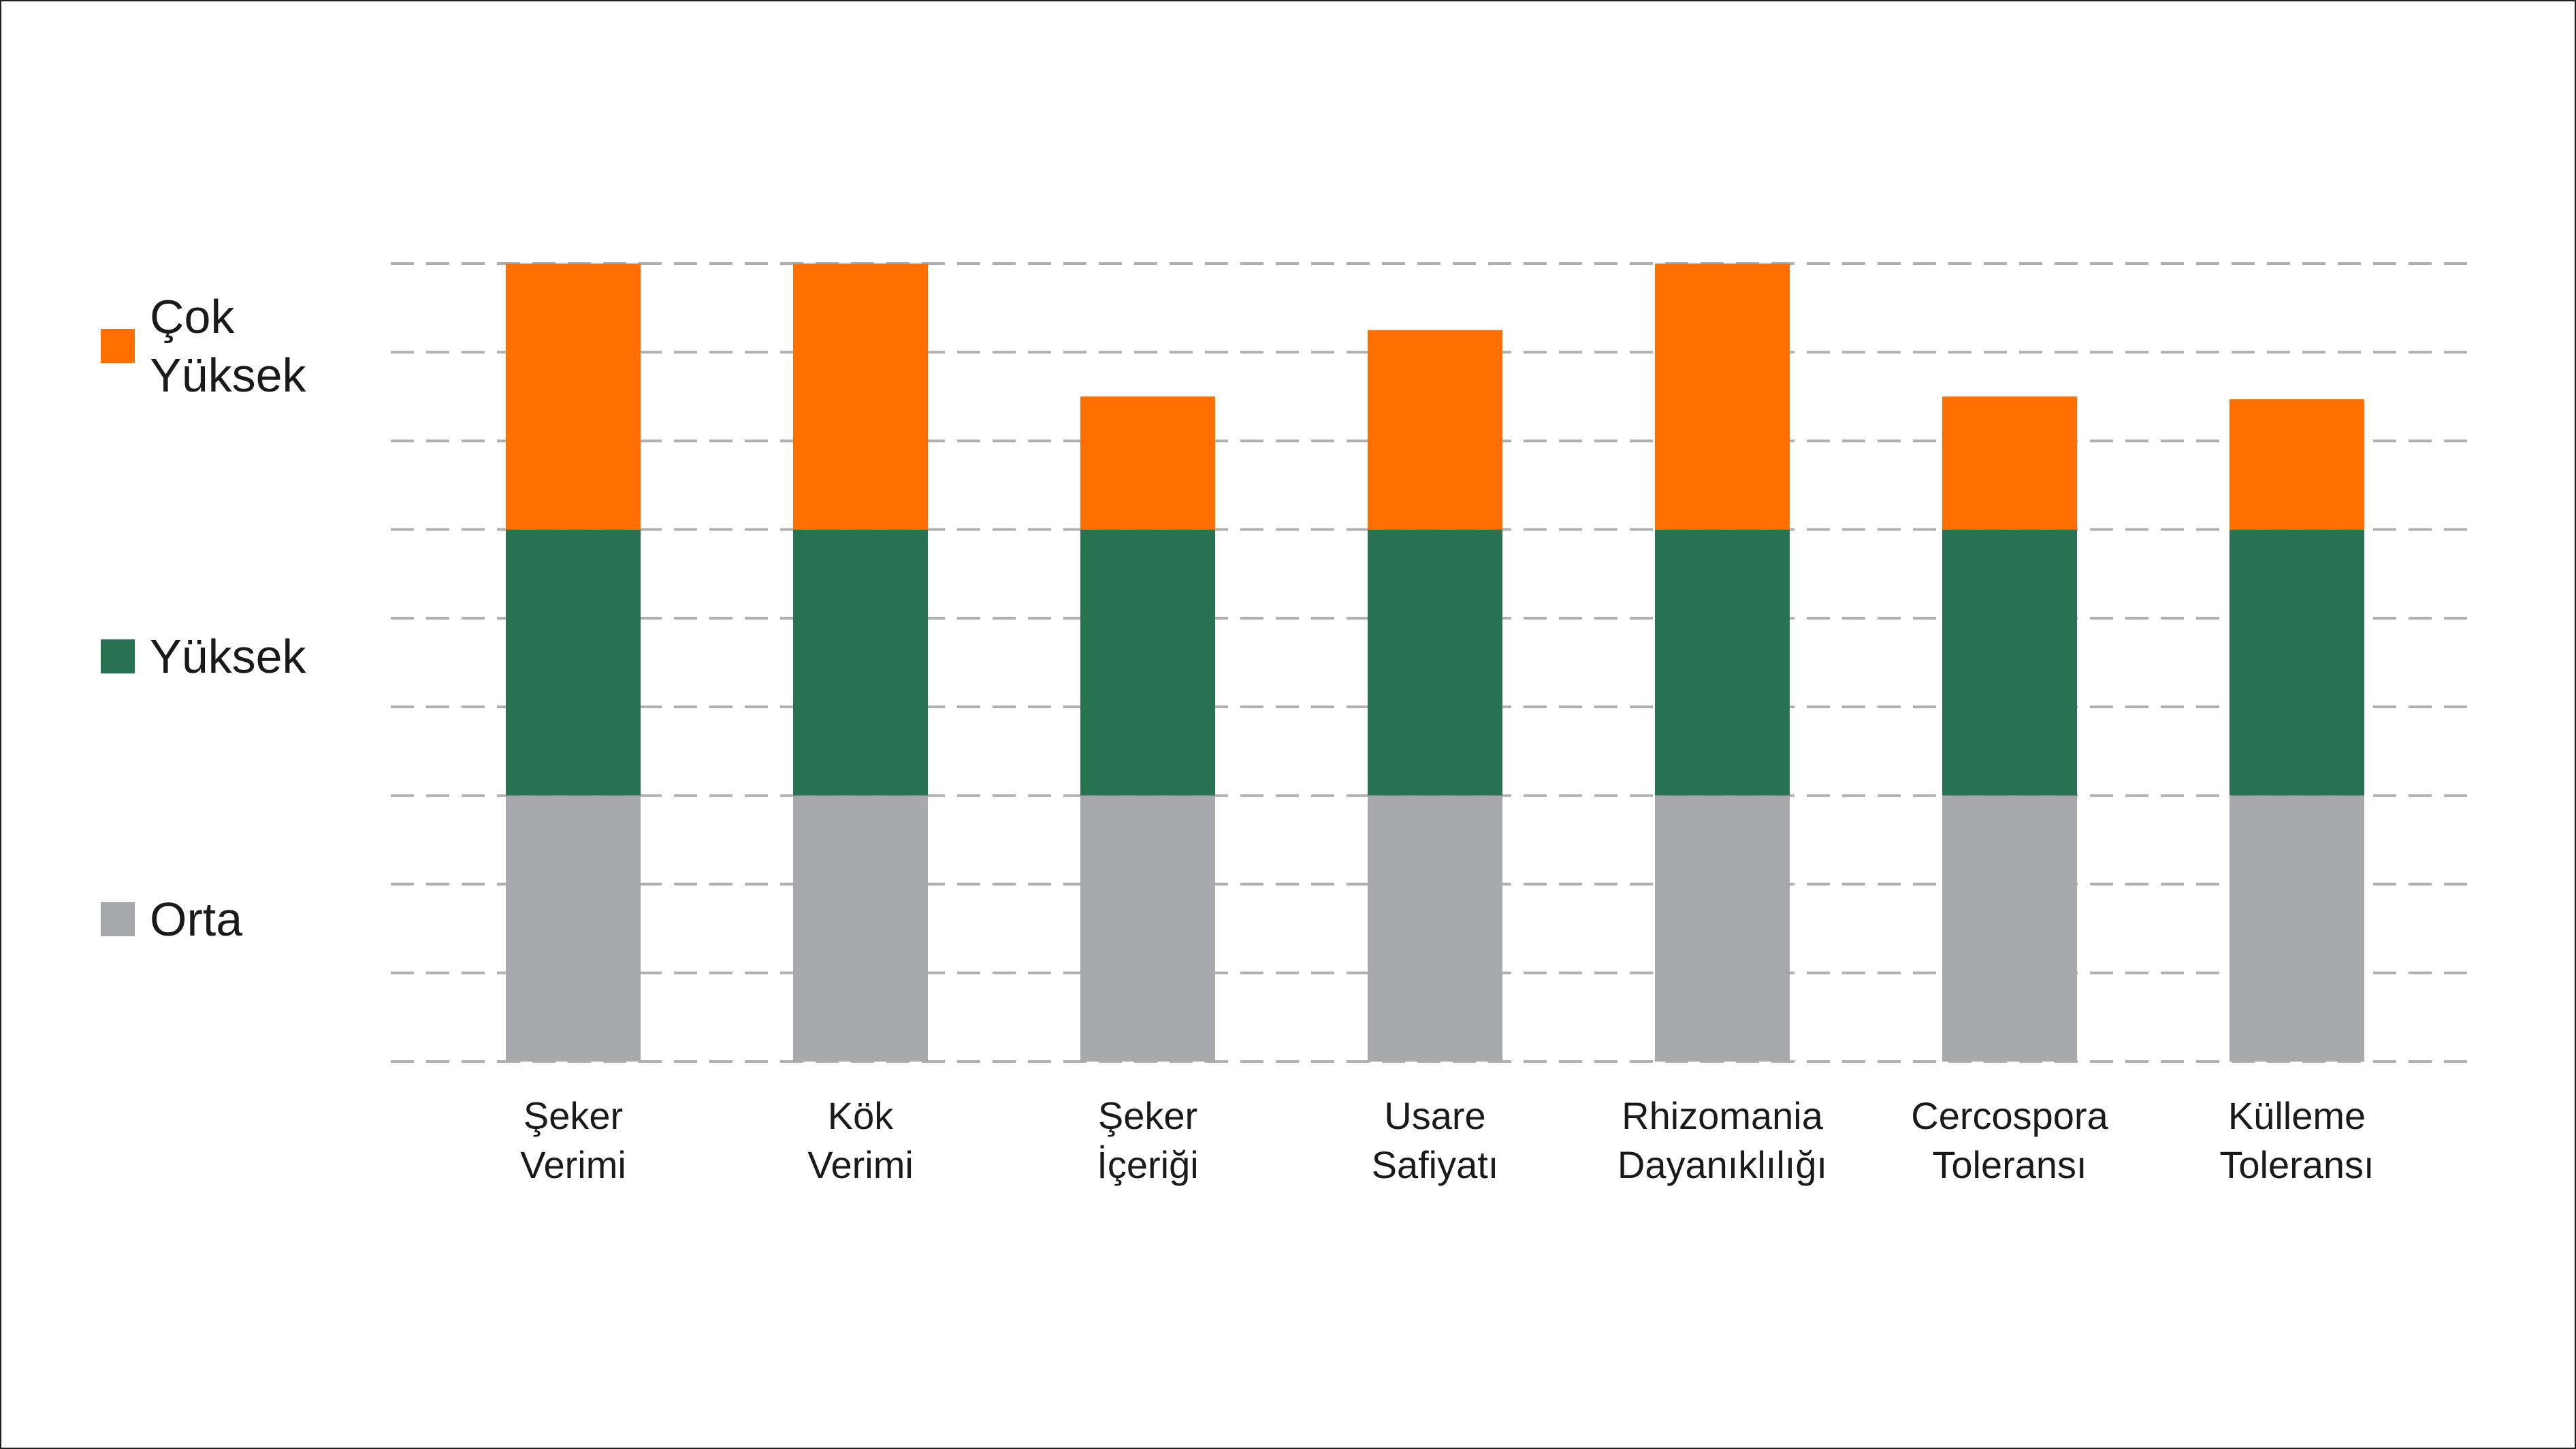  Describe the element at coordinates (2010, 1140) in the screenshot. I see `category-label: Cercospora Toleransı` at that location.